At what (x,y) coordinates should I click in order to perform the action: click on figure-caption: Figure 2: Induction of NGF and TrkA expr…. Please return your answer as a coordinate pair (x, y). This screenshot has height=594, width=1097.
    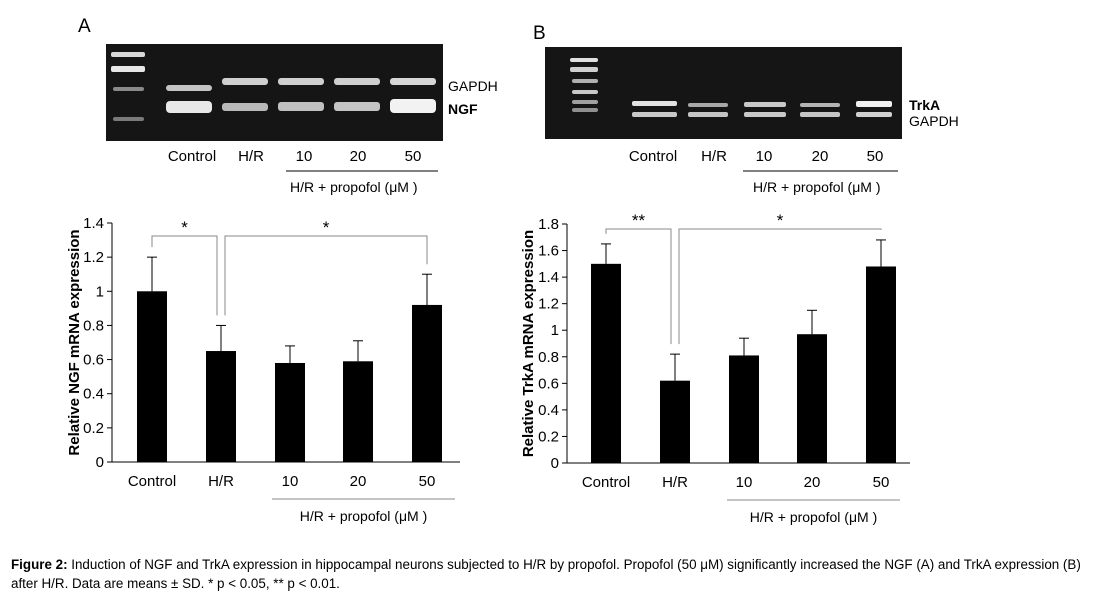
    Looking at the image, I should click on (551, 574).